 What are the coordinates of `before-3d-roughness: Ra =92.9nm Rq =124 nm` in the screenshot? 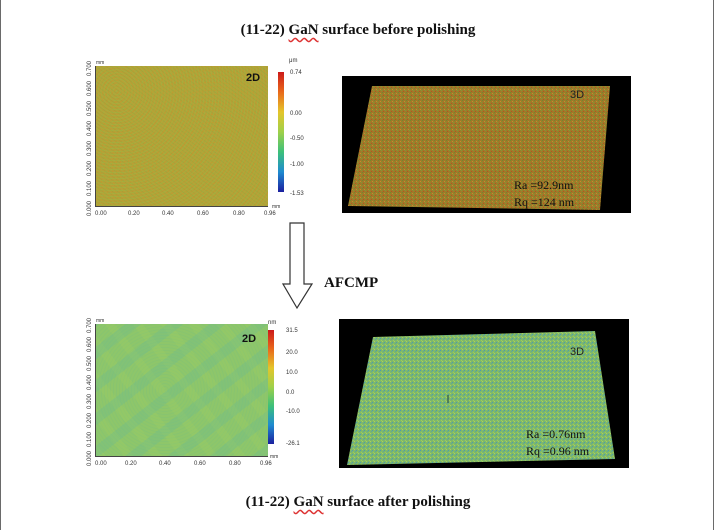 It's located at (544, 194).